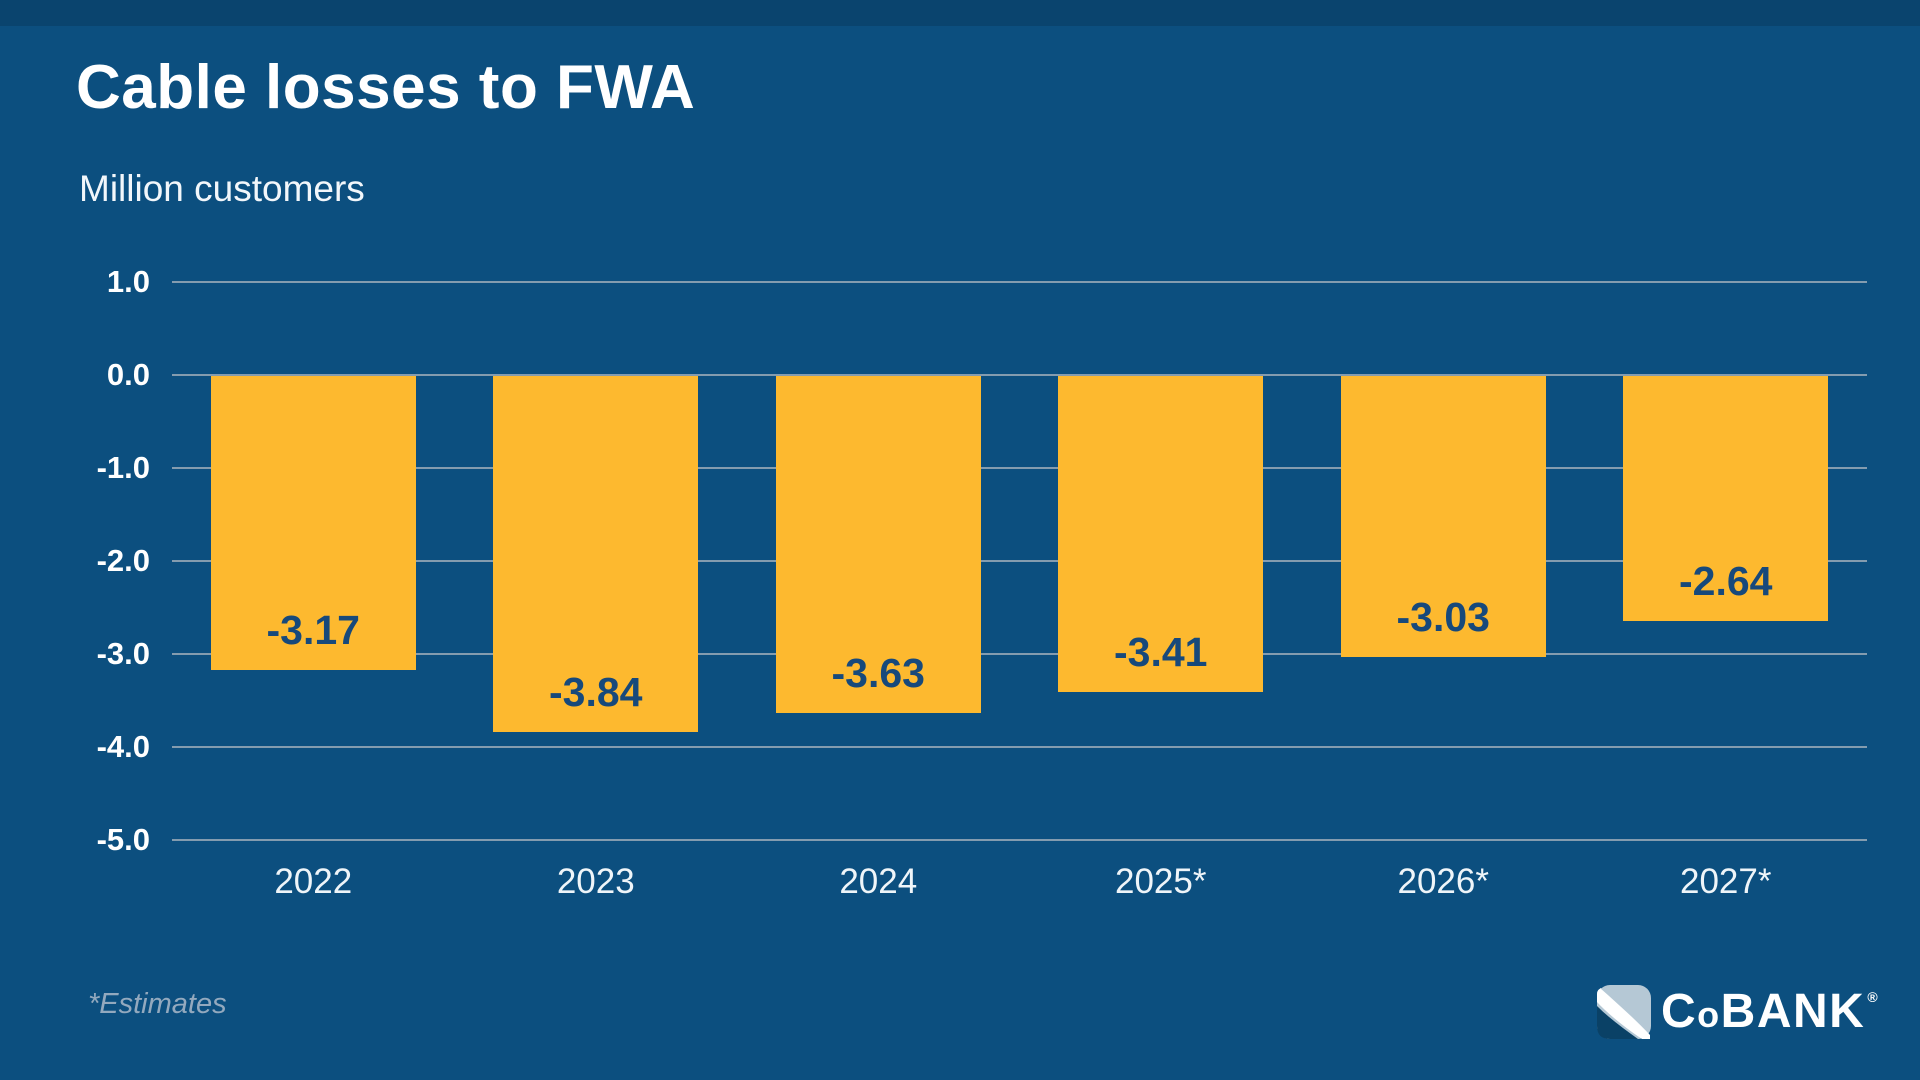 The width and height of the screenshot is (1920, 1080). What do you see at coordinates (128, 281) in the screenshot?
I see `y-tick-label: 1.0` at bounding box center [128, 281].